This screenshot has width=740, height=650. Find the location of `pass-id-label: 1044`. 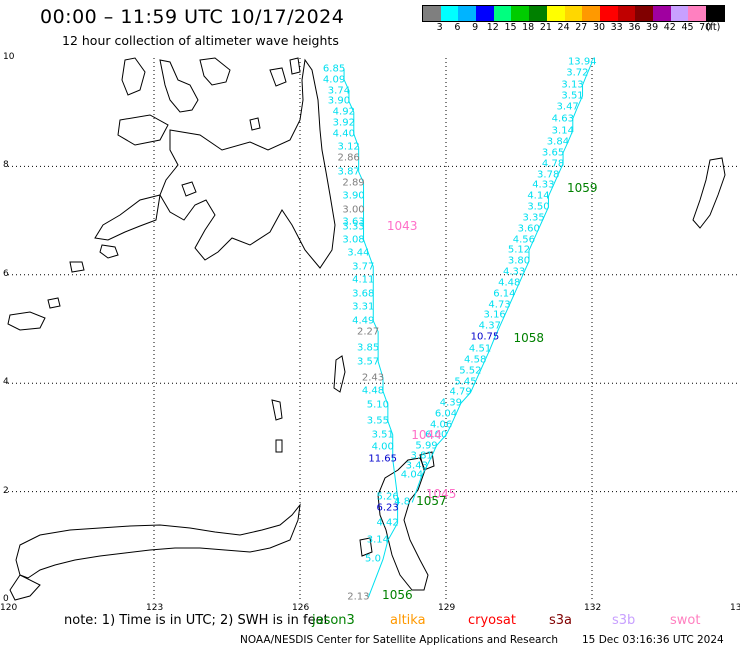

pass-id-label: 1044 is located at coordinates (426, 434).